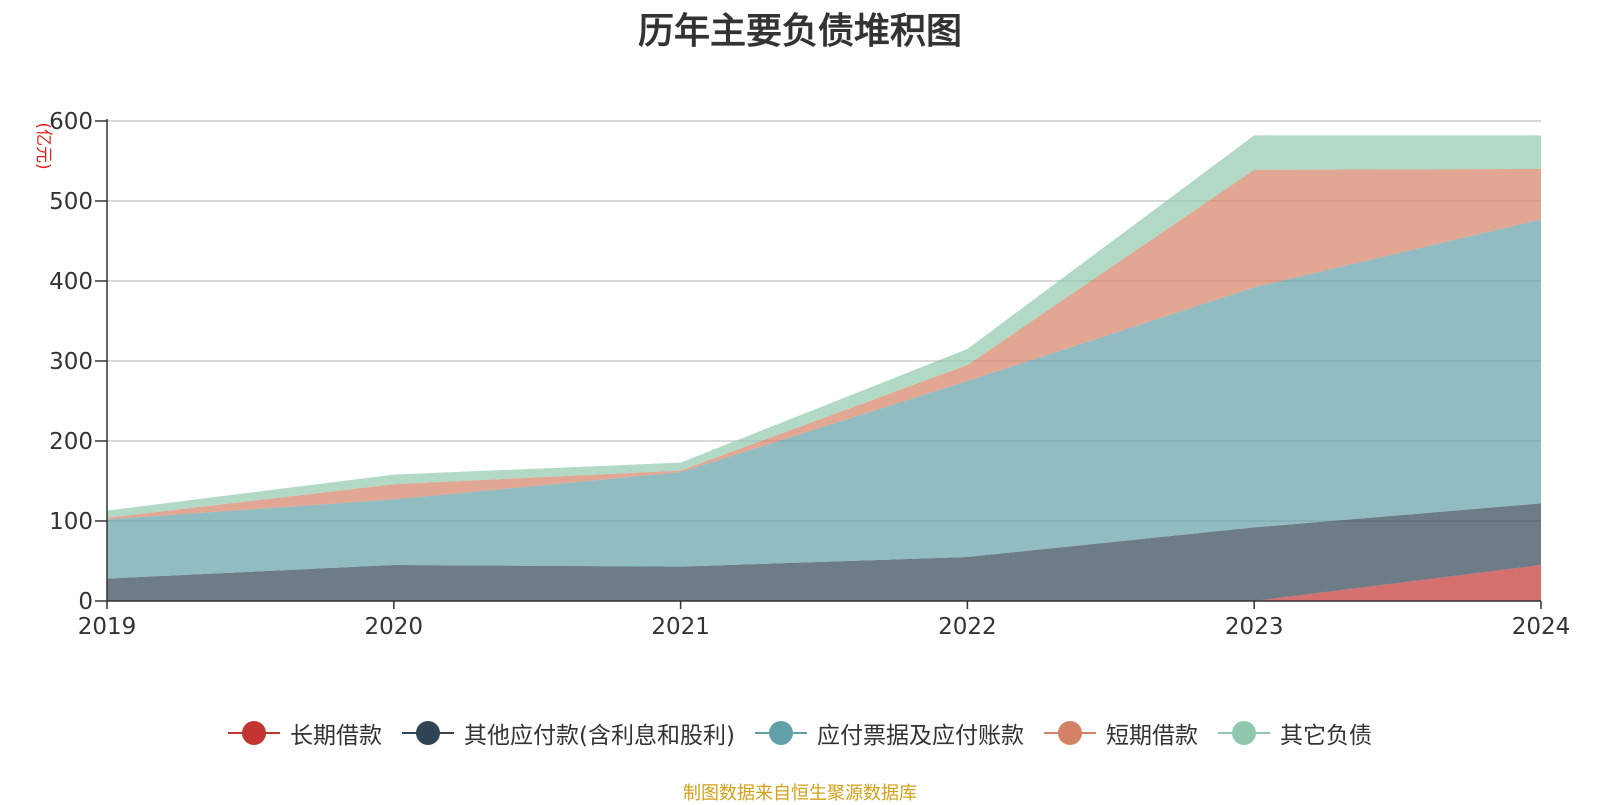 The height and width of the screenshot is (805, 1600). I want to click on chart-title: 历年主要负债堆积图, so click(799, 31).